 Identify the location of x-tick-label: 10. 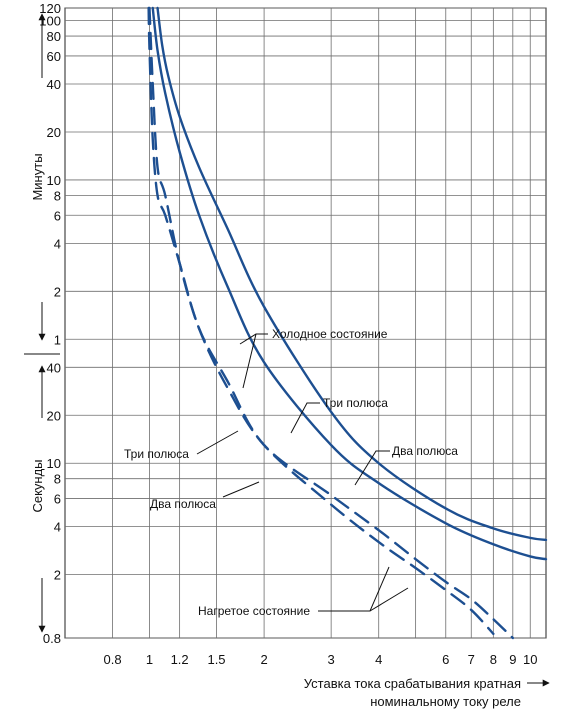
(530, 659).